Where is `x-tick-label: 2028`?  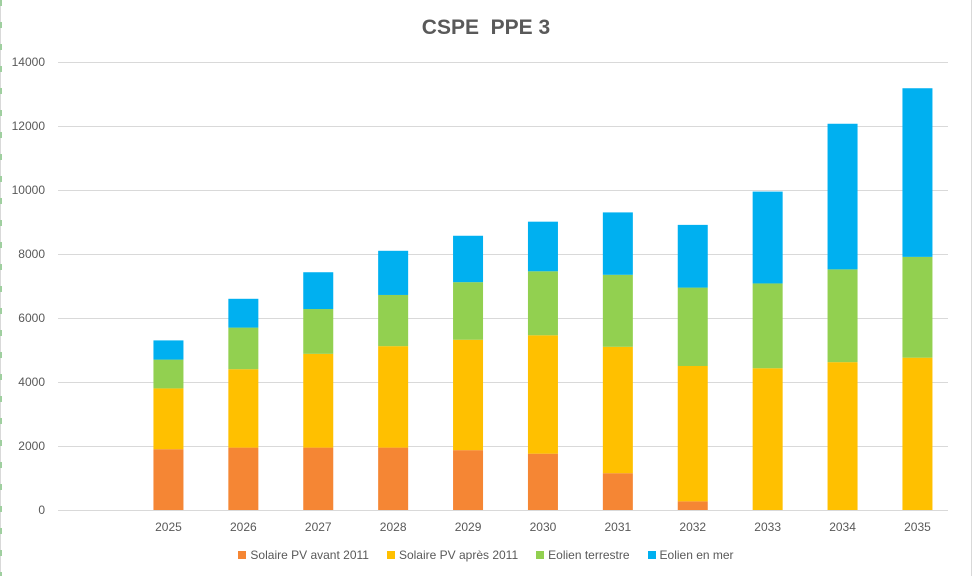
x-tick-label: 2028 is located at coordinates (393, 527).